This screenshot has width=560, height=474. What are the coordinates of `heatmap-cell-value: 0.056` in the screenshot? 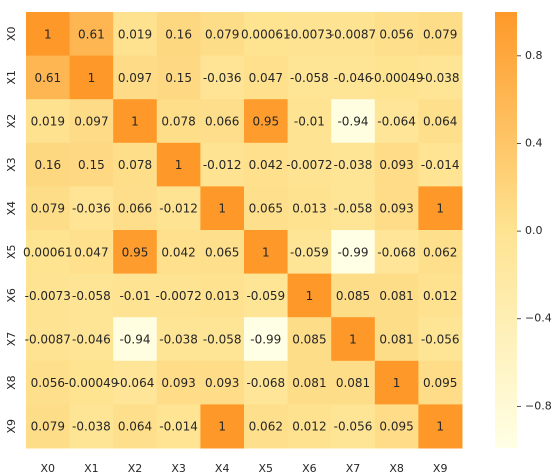 It's located at (48, 383).